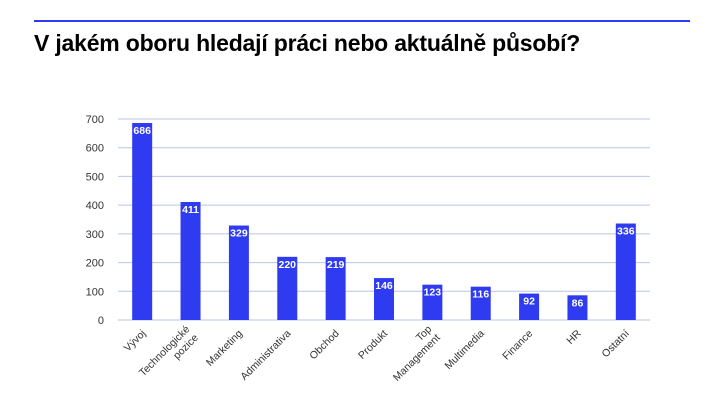 This screenshot has height=405, width=720. Describe the element at coordinates (288, 265) in the screenshot. I see `bar-value-label: 220` at that location.